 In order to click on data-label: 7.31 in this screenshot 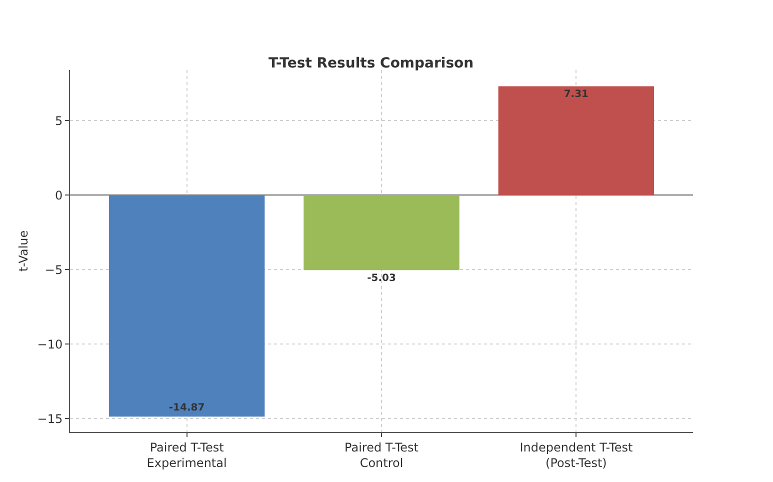, I will do `click(576, 94)`.